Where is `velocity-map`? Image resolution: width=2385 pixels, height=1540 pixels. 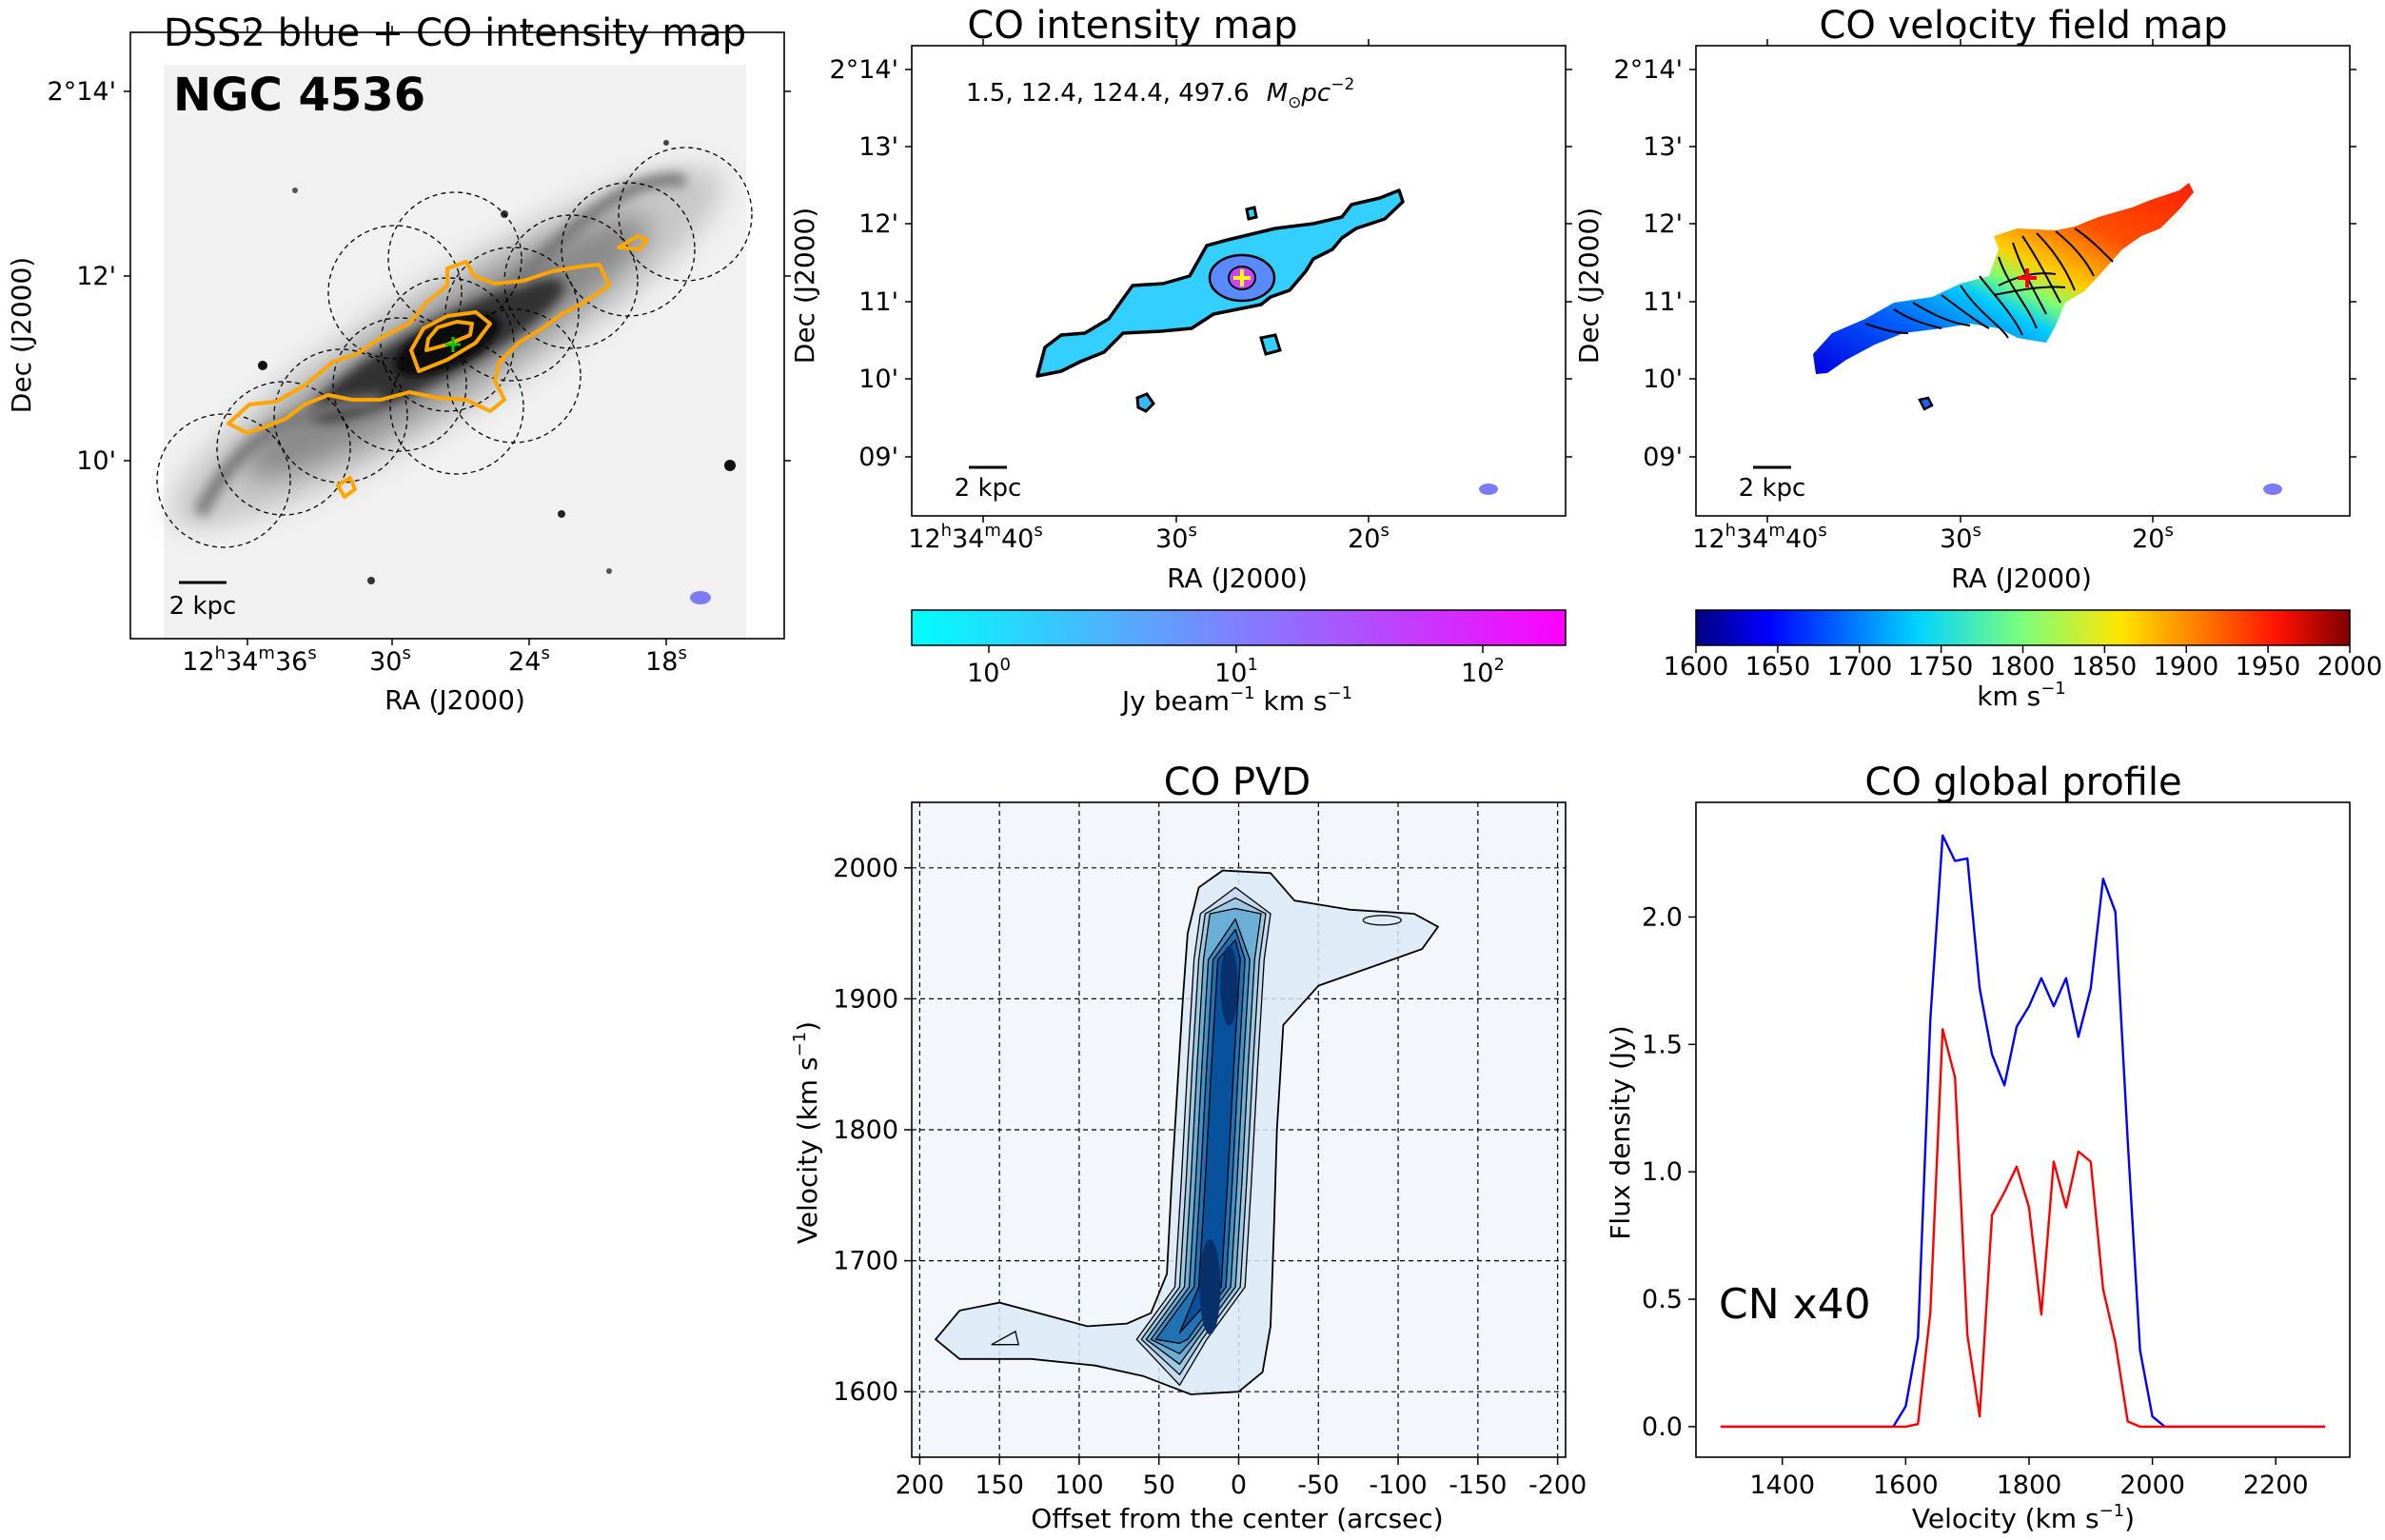 velocity-map is located at coordinates (2004, 297).